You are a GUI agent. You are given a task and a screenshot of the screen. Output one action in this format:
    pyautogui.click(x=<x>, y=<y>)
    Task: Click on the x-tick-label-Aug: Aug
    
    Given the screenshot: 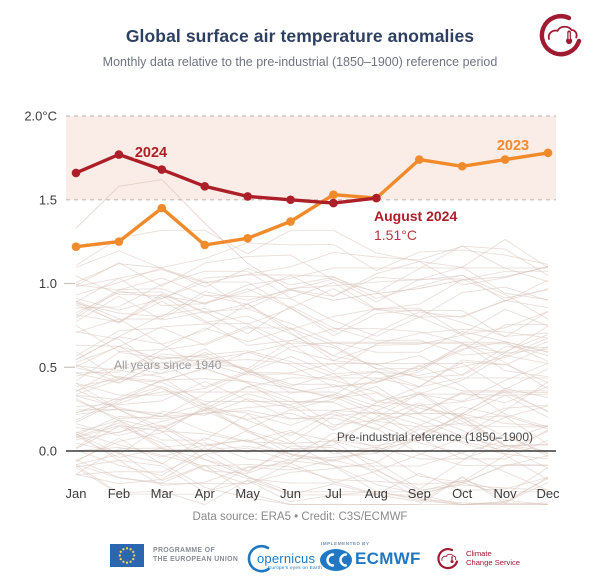 What is the action you would take?
    pyautogui.click(x=376, y=493)
    